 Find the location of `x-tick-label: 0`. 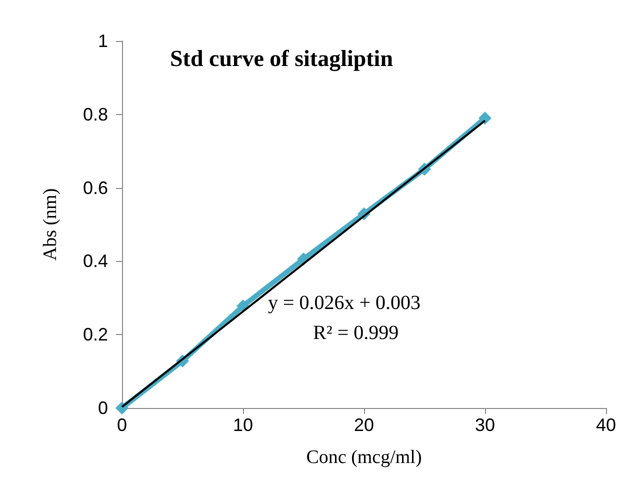

x-tick-label: 0 is located at coordinates (122, 425).